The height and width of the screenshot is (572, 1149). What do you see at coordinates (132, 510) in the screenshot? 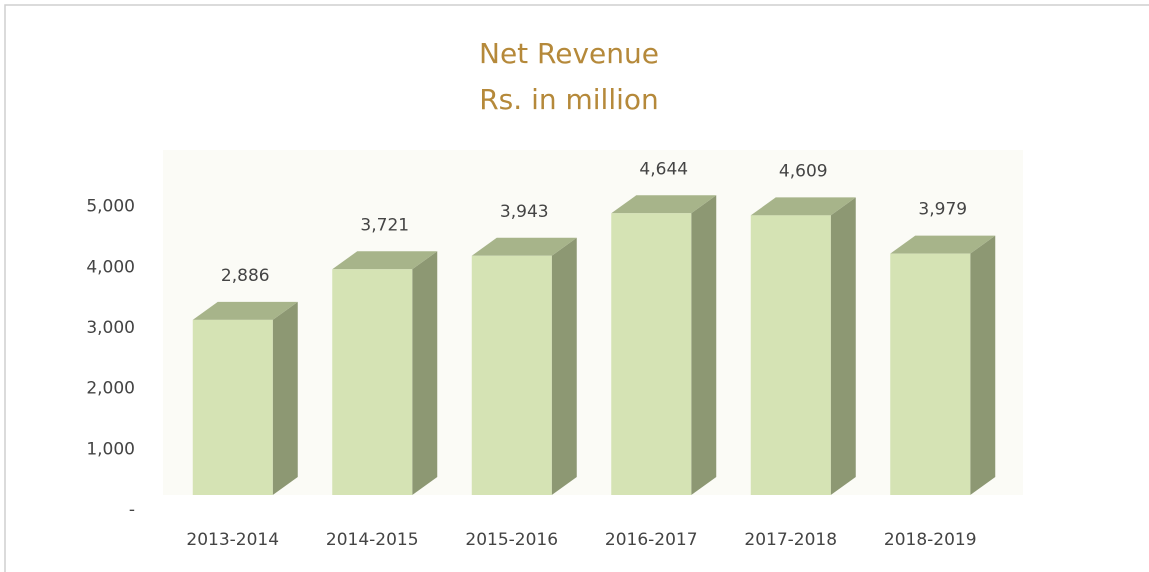
I see `y-tick-label: -` at bounding box center [132, 510].